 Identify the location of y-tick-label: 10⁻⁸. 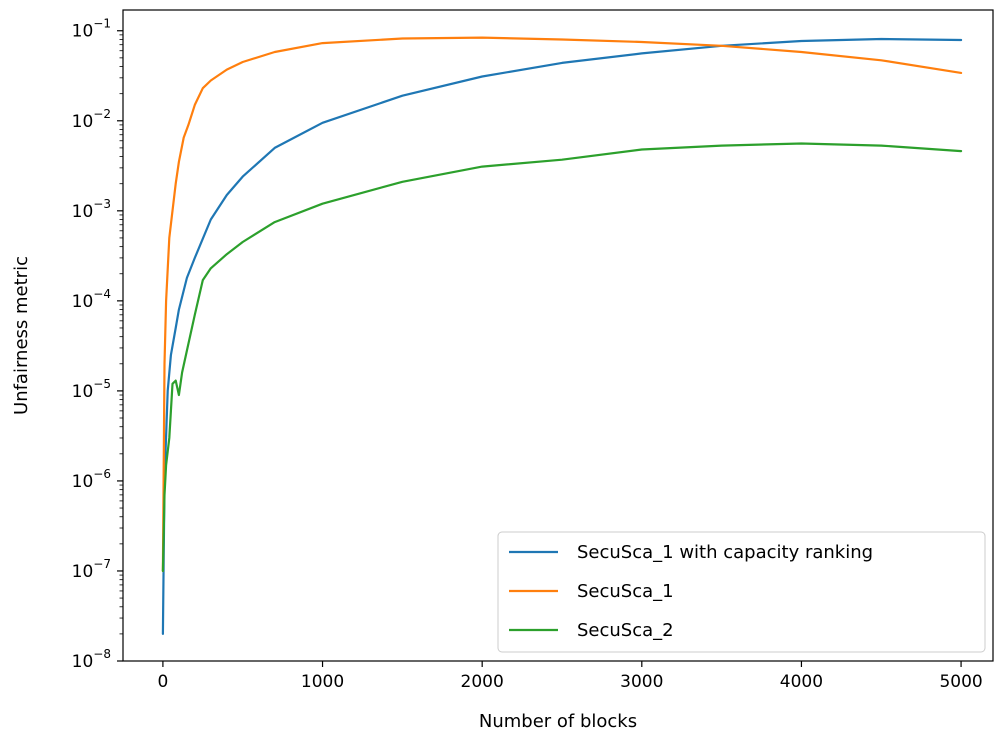
(91, 659).